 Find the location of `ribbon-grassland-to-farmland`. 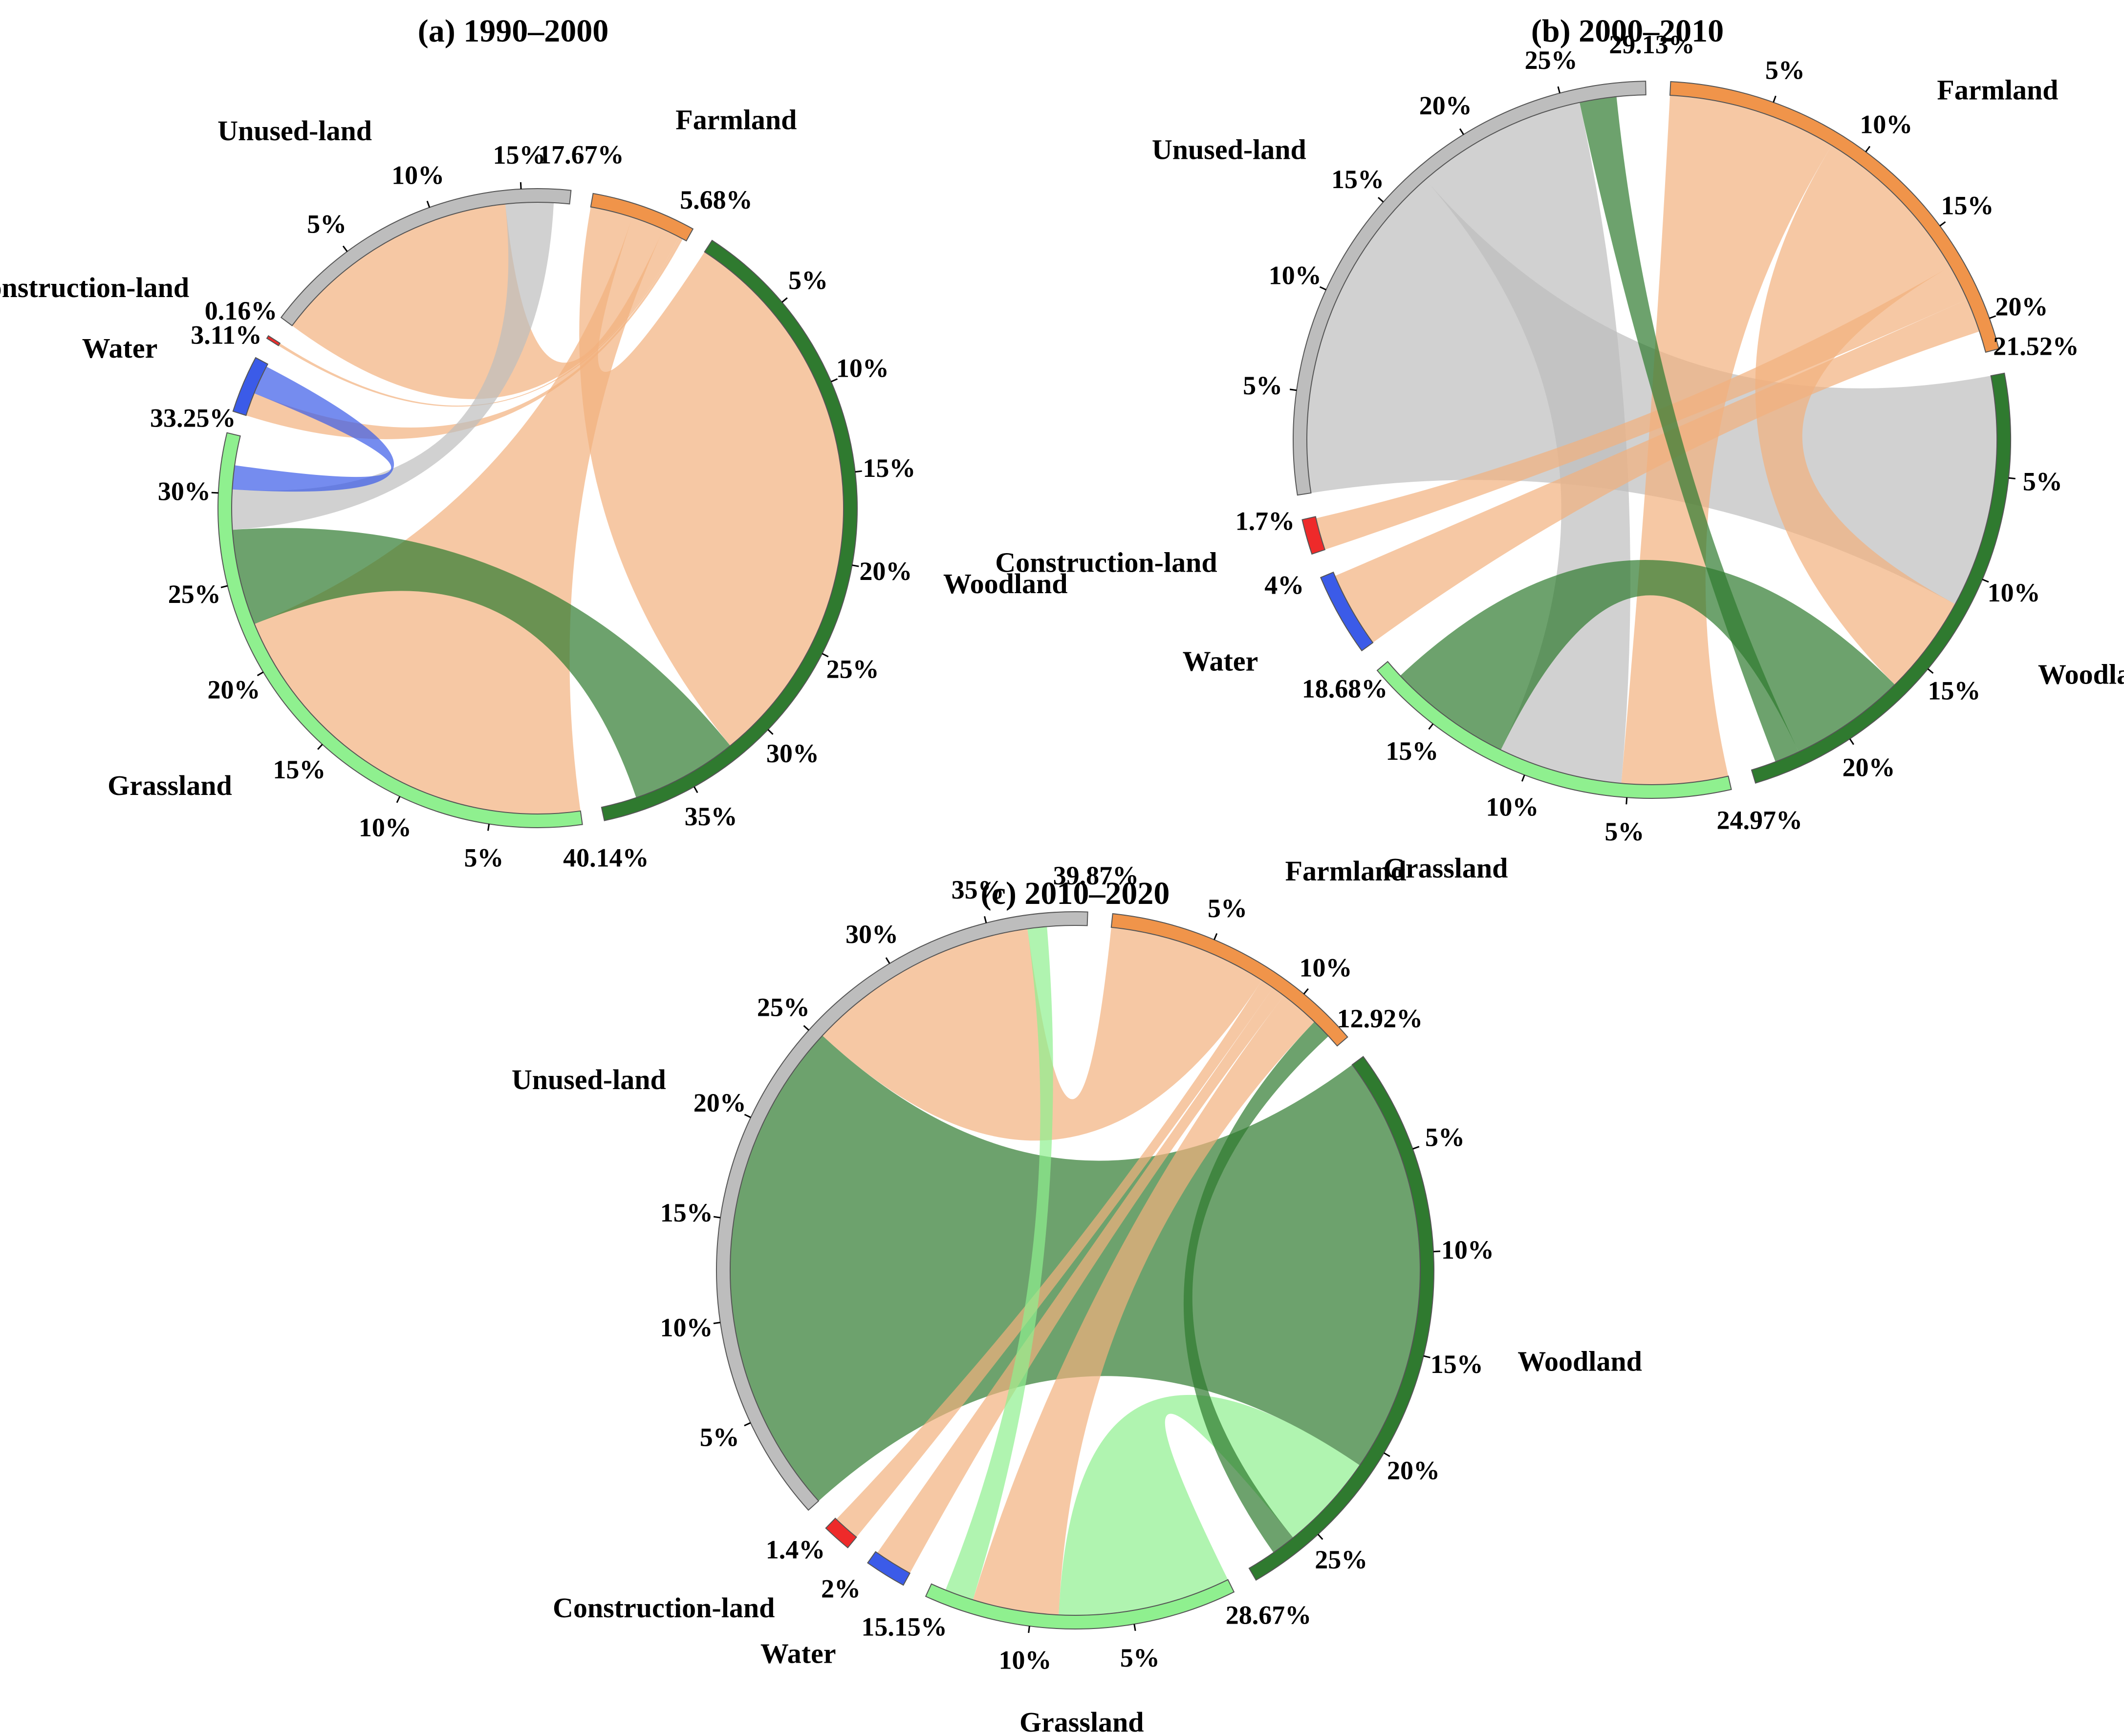

ribbon-grassland-to-farmland is located at coordinates (459, 515).